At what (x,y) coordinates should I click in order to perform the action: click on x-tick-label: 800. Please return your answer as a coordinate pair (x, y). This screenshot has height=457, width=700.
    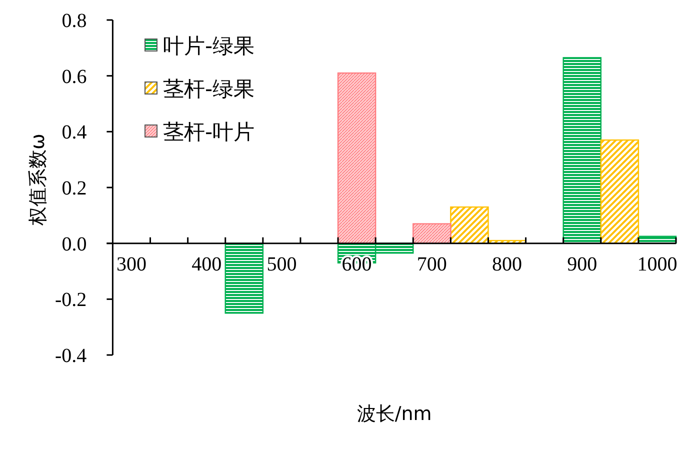
    Looking at the image, I should click on (507, 264).